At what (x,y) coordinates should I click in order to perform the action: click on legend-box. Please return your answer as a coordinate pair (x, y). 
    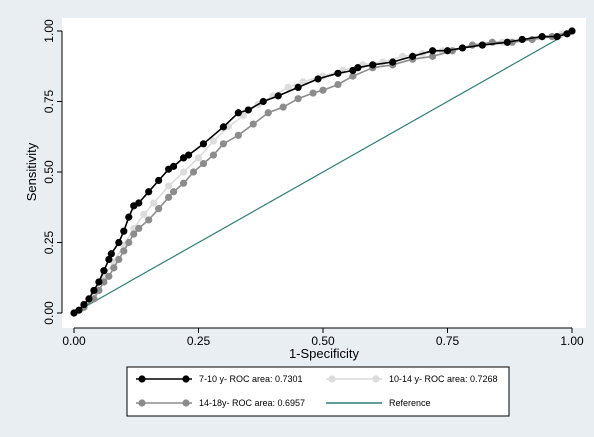
    Looking at the image, I should click on (318, 391).